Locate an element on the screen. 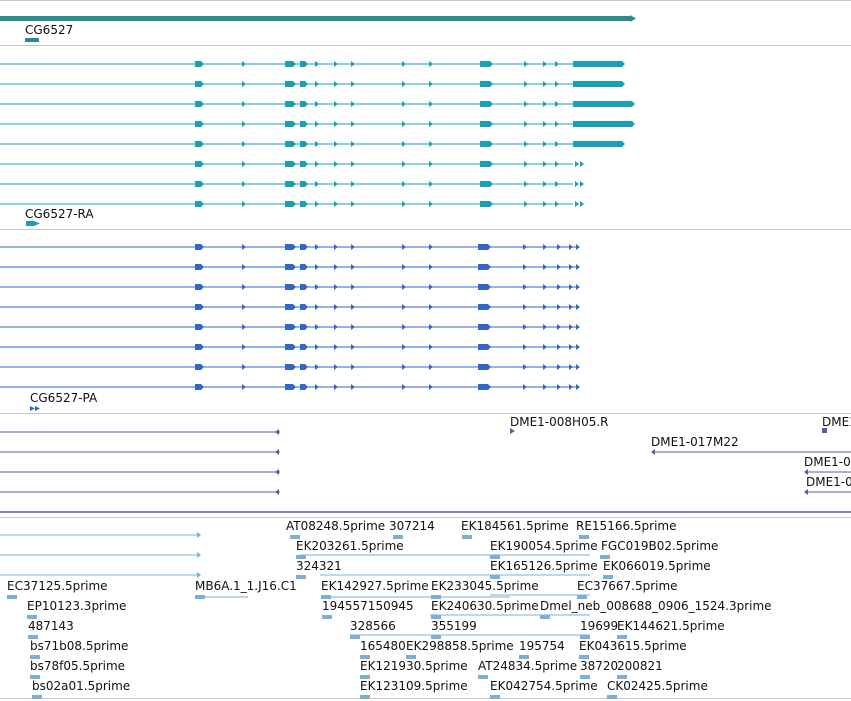  est-label: EC37667.5prime is located at coordinates (627, 586).